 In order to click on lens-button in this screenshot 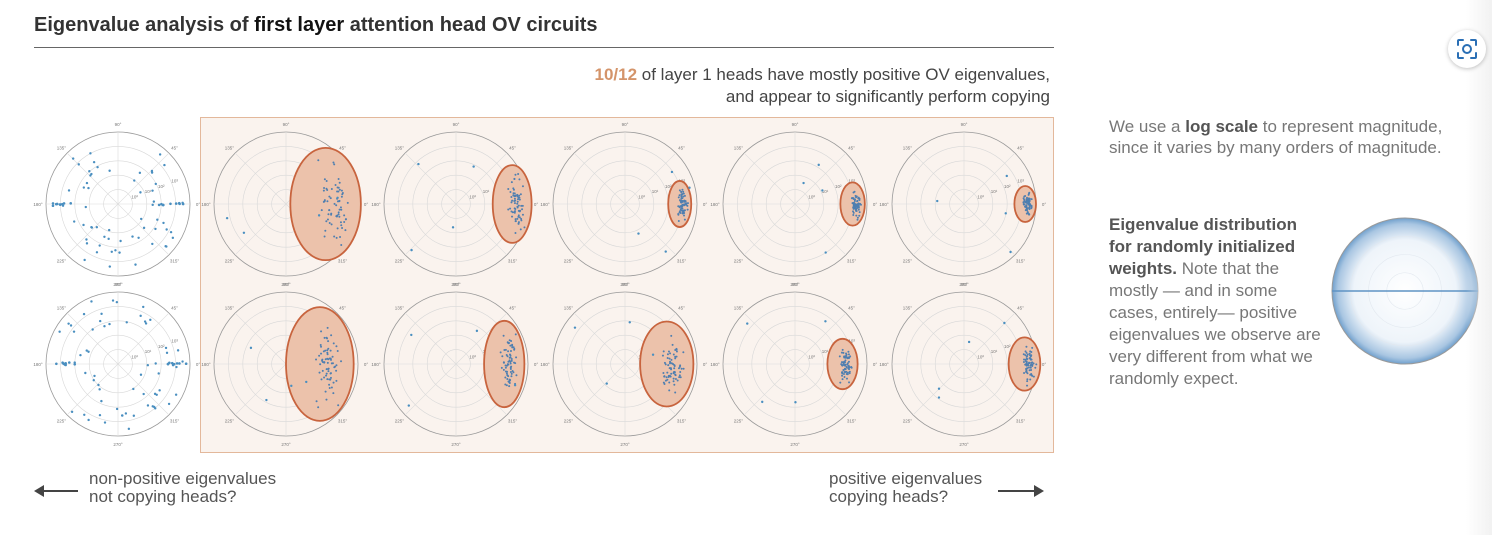, I will do `click(1467, 49)`.